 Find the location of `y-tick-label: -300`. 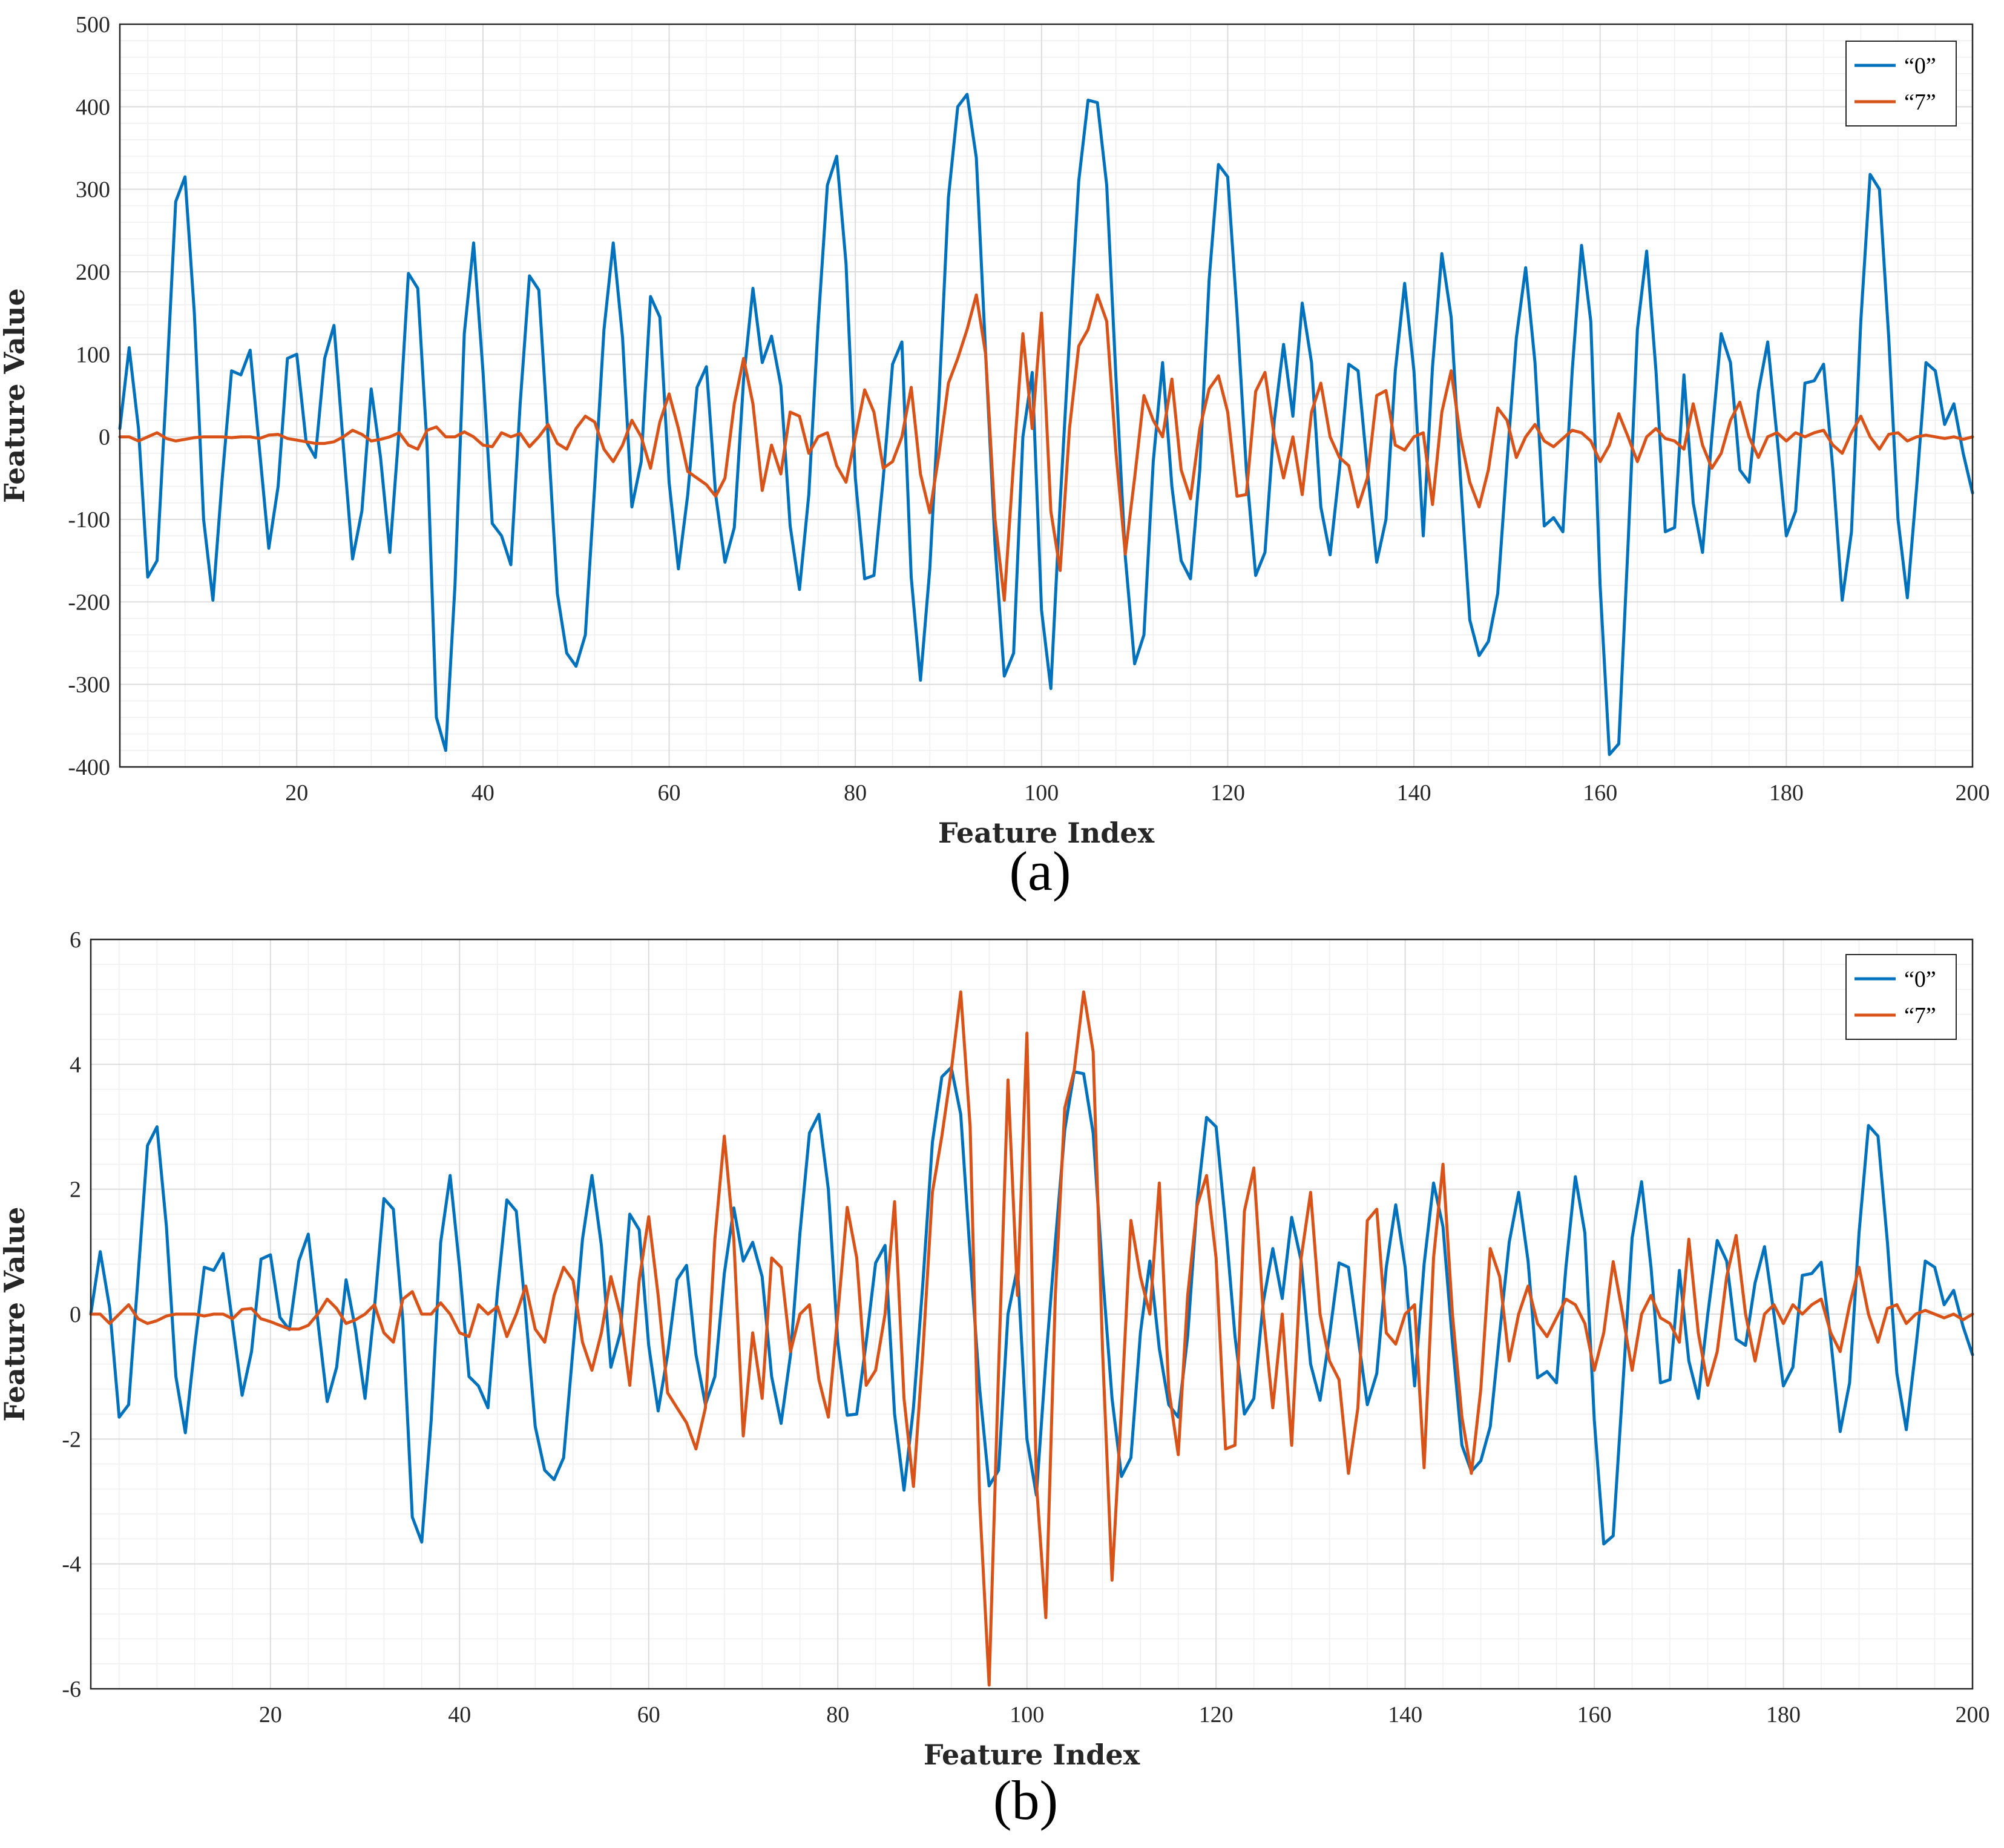

y-tick-label: -300 is located at coordinates (89, 685).